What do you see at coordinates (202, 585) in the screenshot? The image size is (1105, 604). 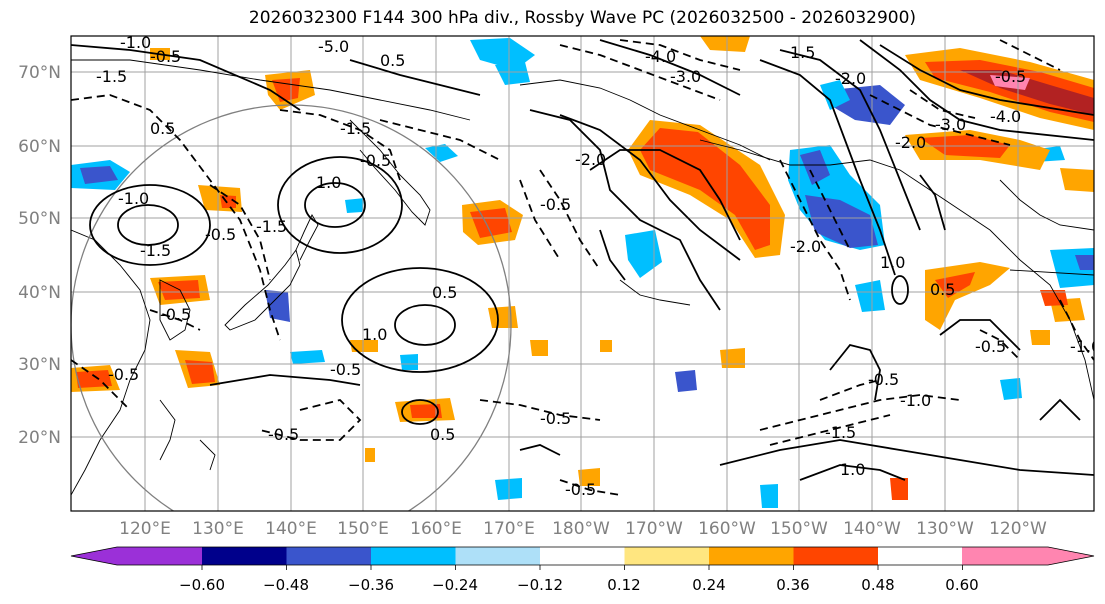 I see `colorbar-tick-label: −0.60` at bounding box center [202, 585].